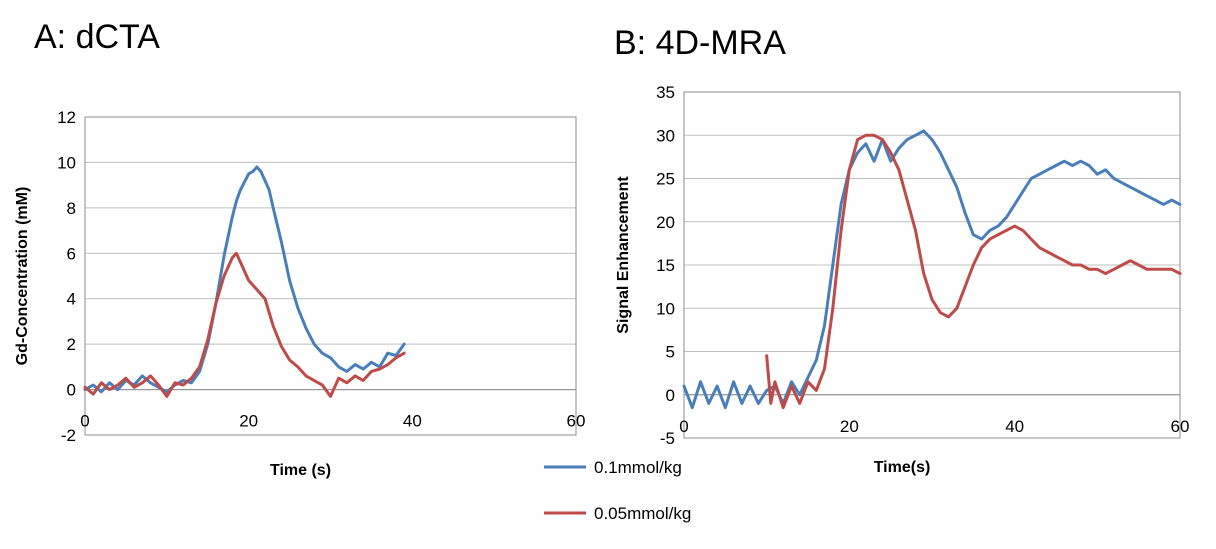 The width and height of the screenshot is (1216, 549). I want to click on y-tick-label: 8, so click(71, 208).